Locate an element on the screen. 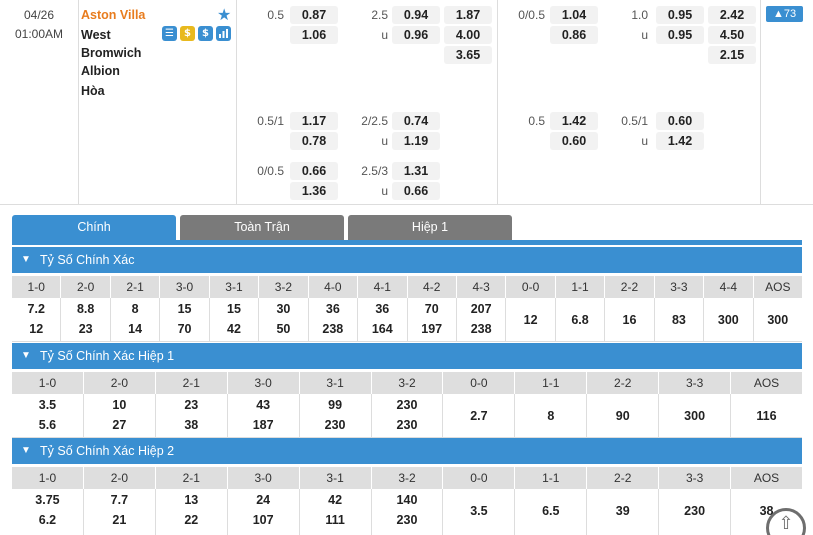 Image resolution: width=813 pixels, height=535 pixels. score-odds-cell: 8.8 23 is located at coordinates (86, 319).